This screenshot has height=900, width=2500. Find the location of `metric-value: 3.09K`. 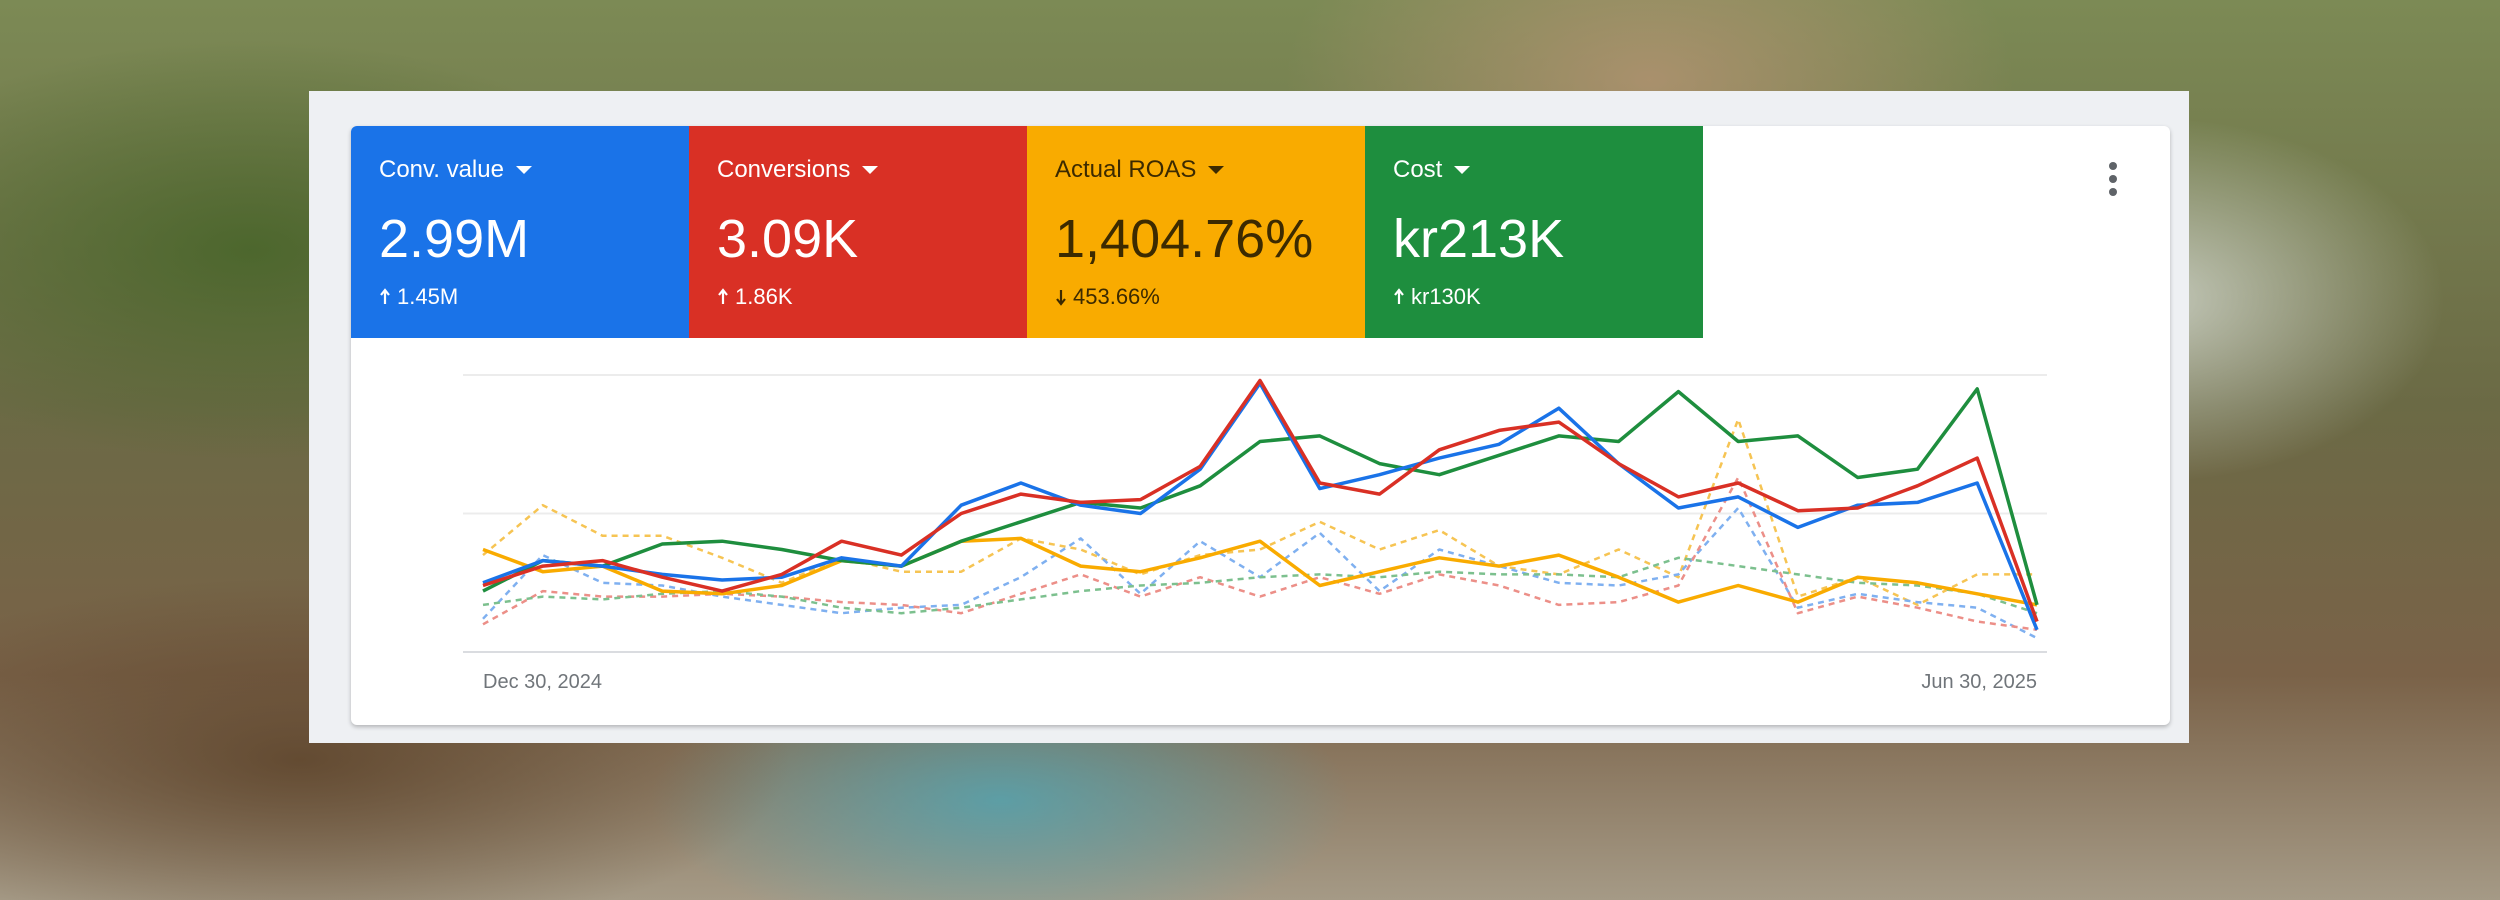

metric-value: 3.09K is located at coordinates (788, 239).